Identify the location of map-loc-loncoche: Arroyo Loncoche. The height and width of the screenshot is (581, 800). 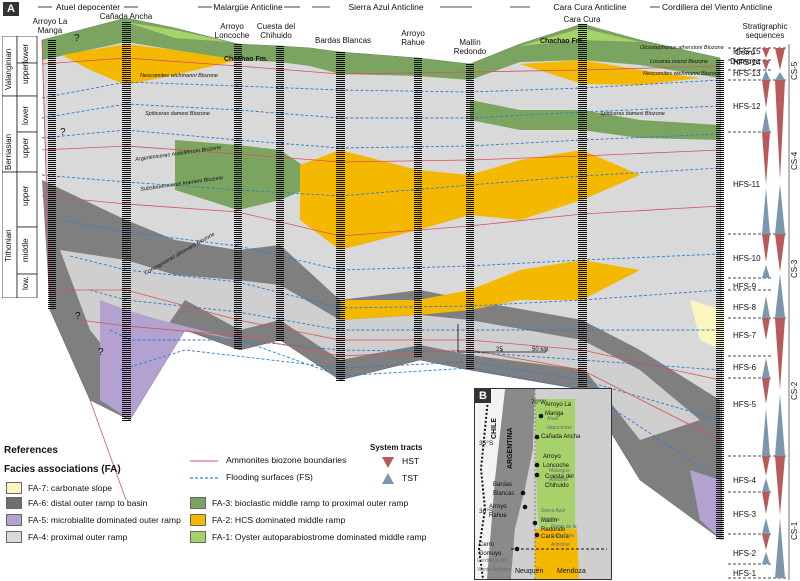
(556, 461).